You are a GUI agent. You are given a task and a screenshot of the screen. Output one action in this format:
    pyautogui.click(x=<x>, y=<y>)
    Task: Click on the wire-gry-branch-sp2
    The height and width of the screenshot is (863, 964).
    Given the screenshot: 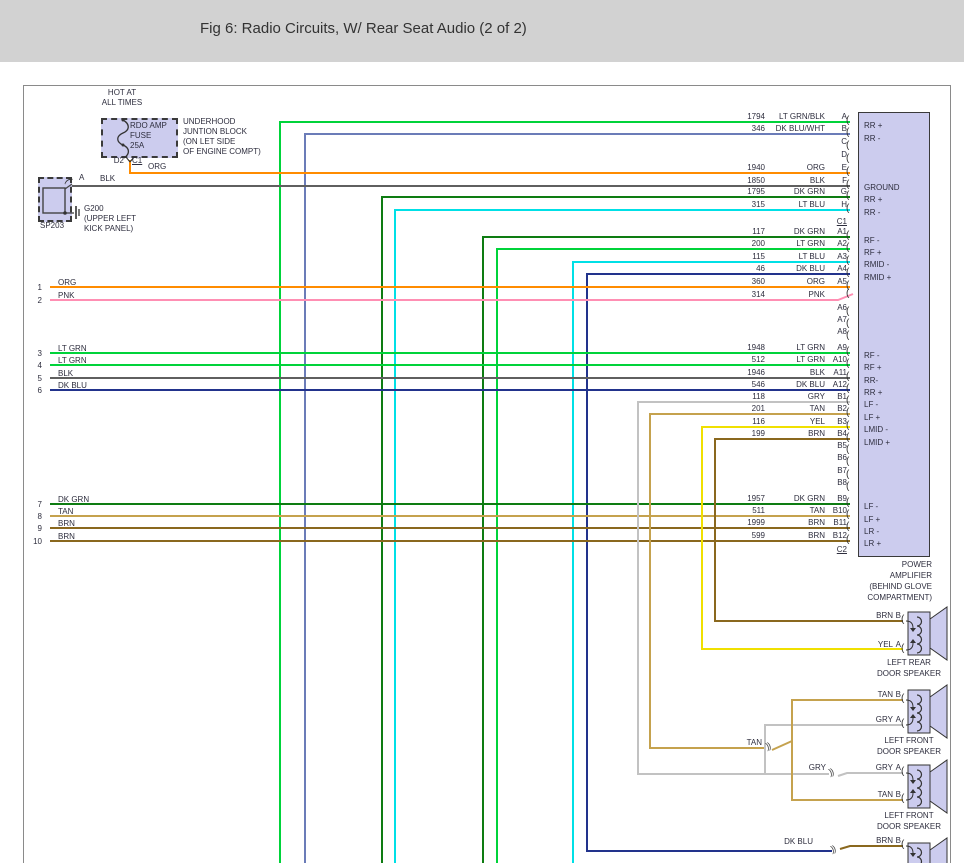 What is the action you would take?
    pyautogui.click(x=833, y=749)
    